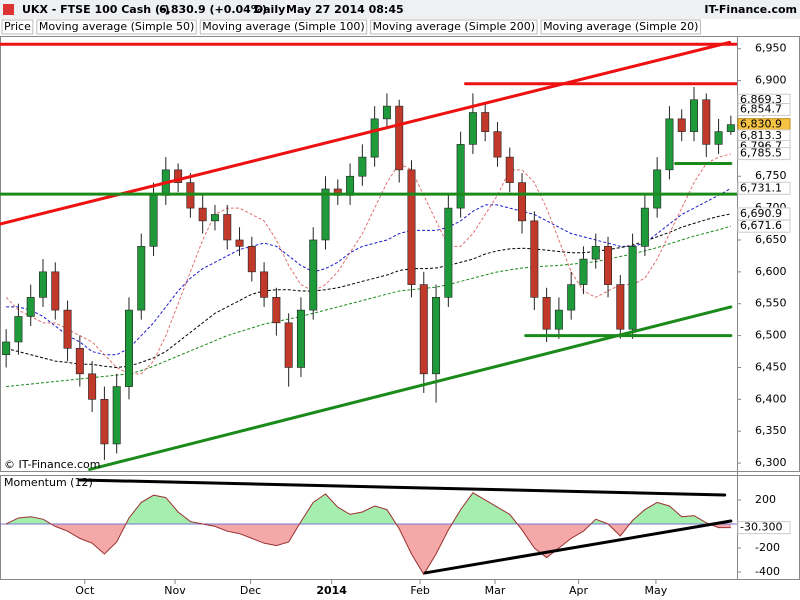  I want to click on legend-entry: Moving average (Simple 20), so click(620, 26).